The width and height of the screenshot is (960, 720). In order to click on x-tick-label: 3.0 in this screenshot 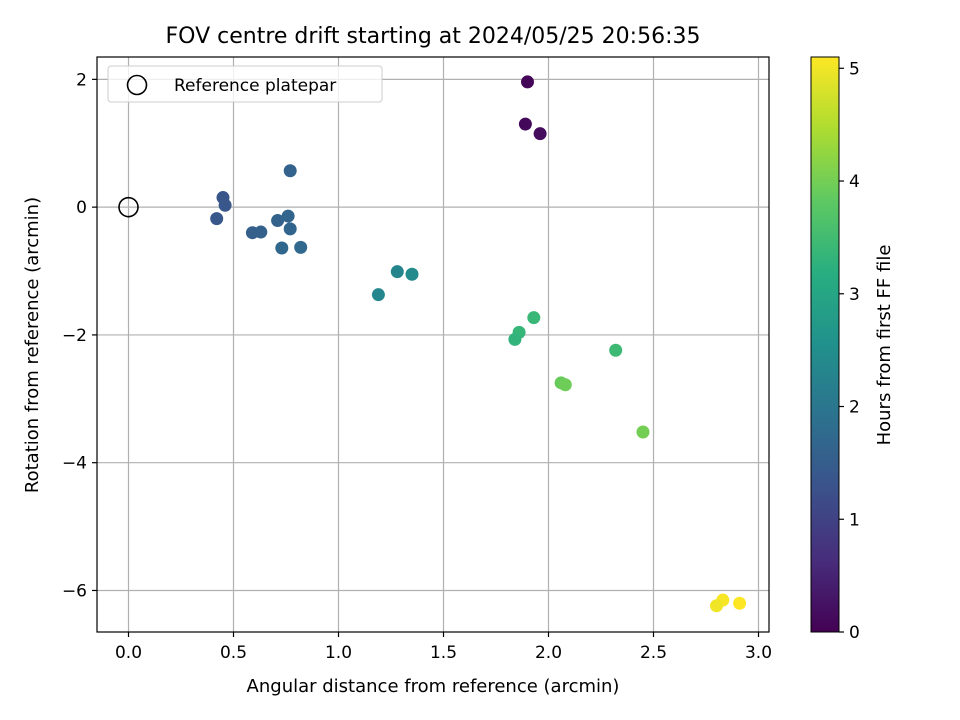, I will do `click(758, 653)`.